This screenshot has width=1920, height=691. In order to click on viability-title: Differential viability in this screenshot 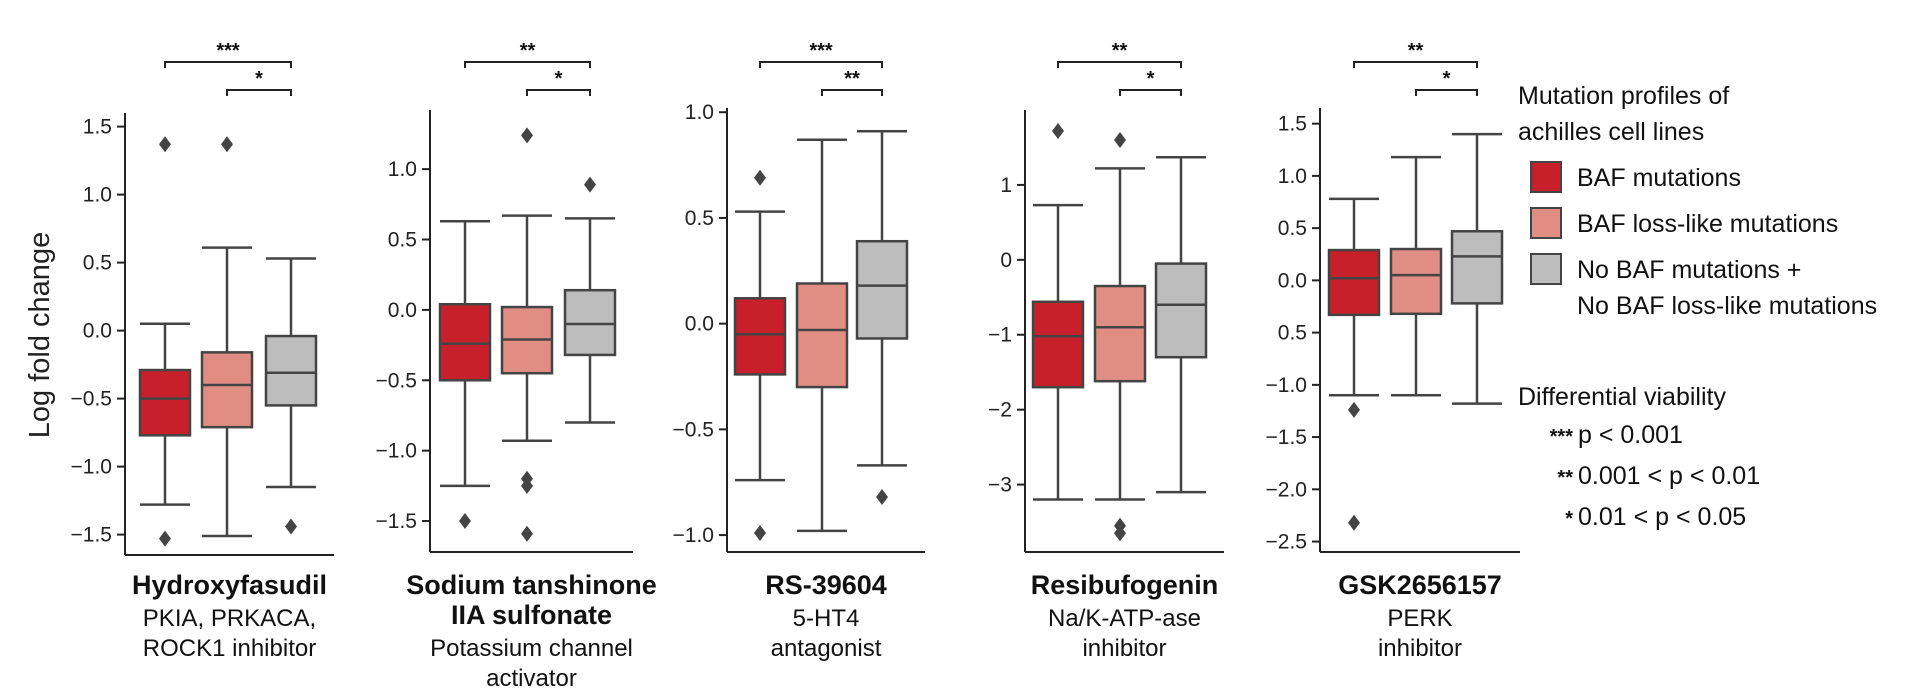, I will do `click(1622, 397)`.